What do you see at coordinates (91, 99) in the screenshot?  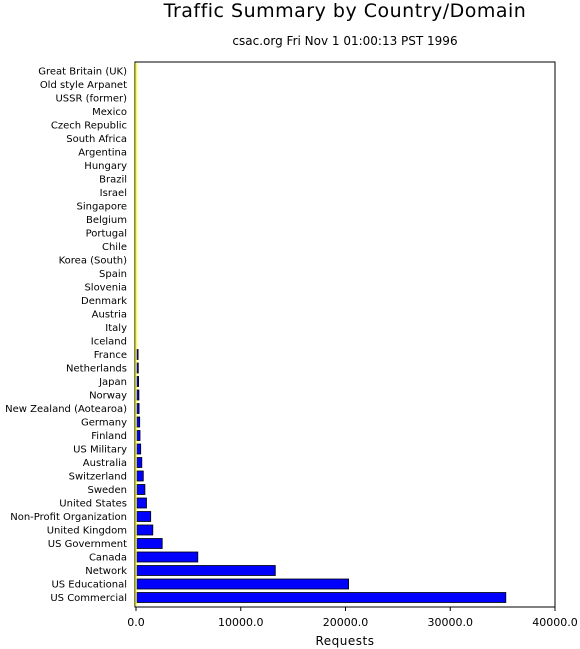 I see `category-label-ussr-former: USSR (former)` at bounding box center [91, 99].